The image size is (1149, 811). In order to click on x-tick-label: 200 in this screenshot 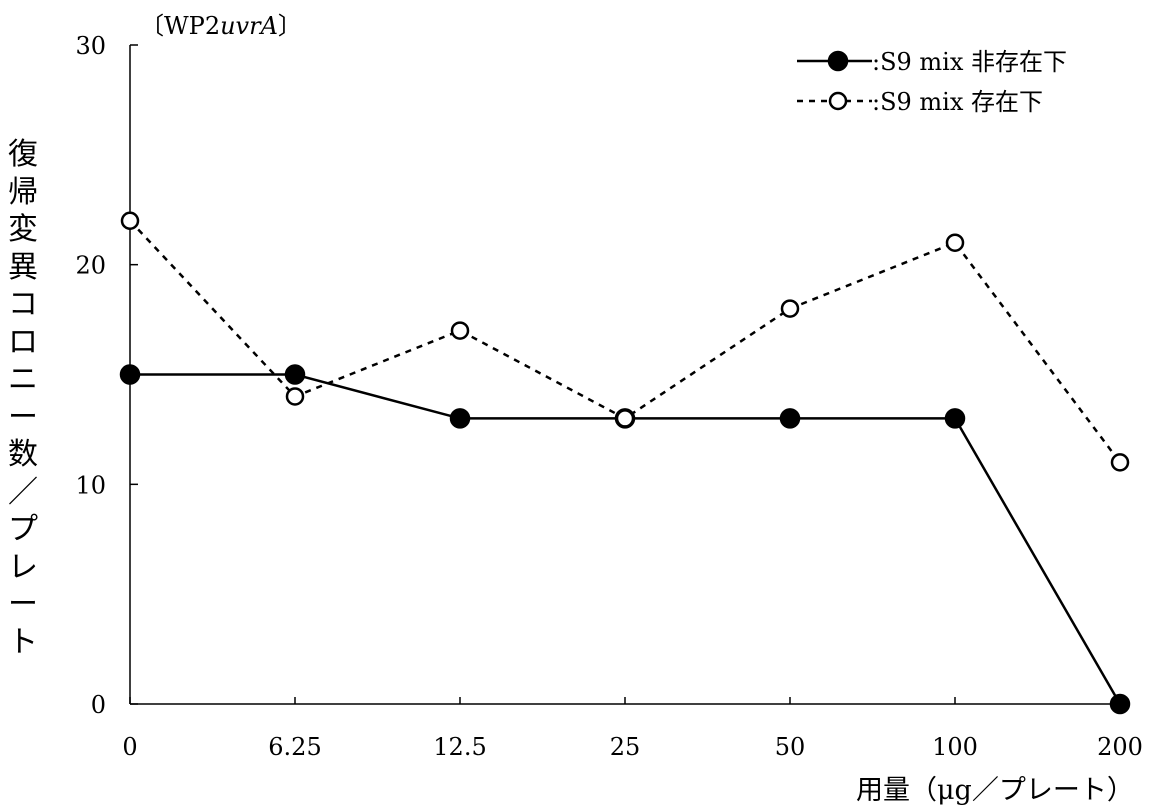, I will do `click(1120, 747)`.